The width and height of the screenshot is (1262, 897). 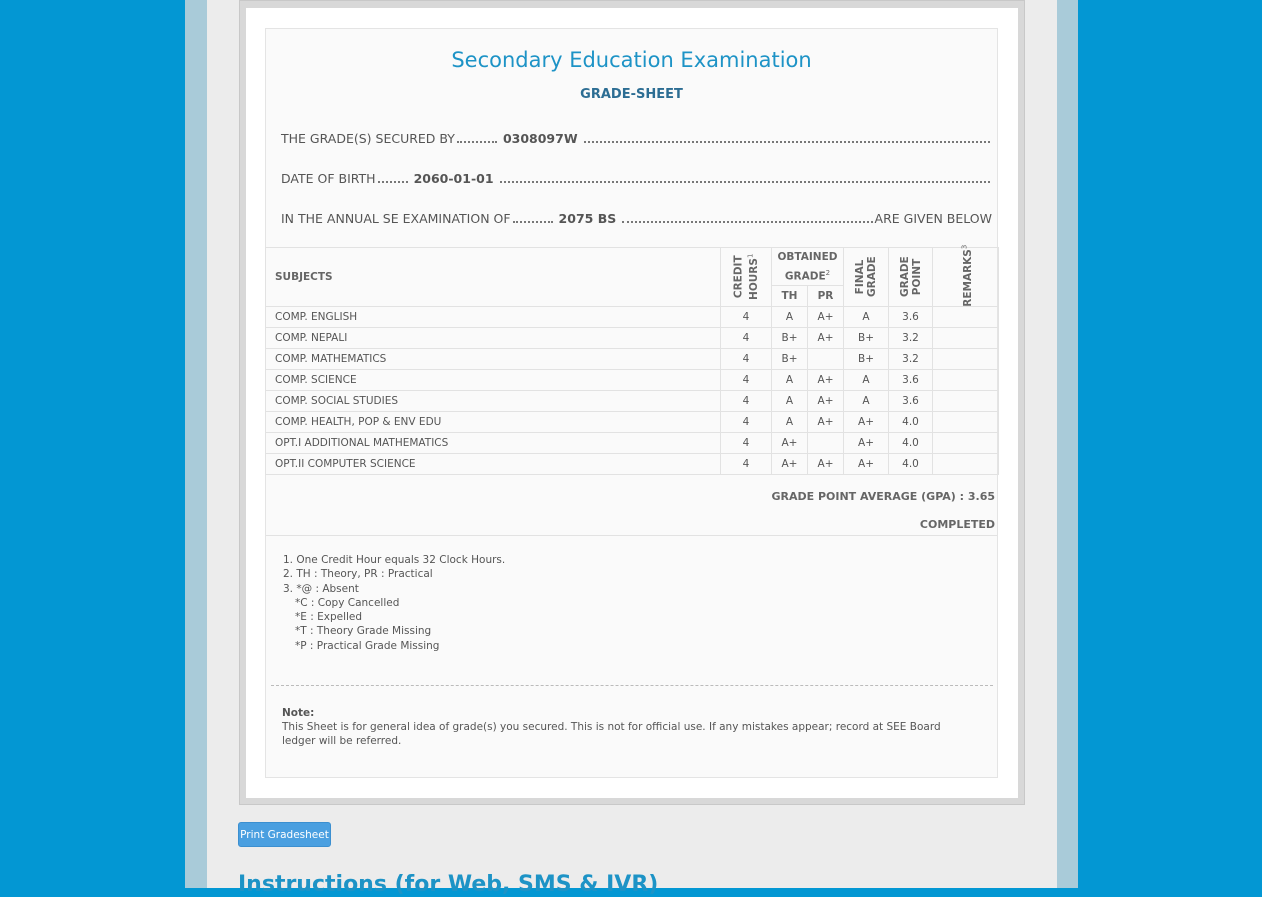 I want to click on table-row: COMP. NEPALI 4 B+ A+ B+ 3.2, so click(x=632, y=338).